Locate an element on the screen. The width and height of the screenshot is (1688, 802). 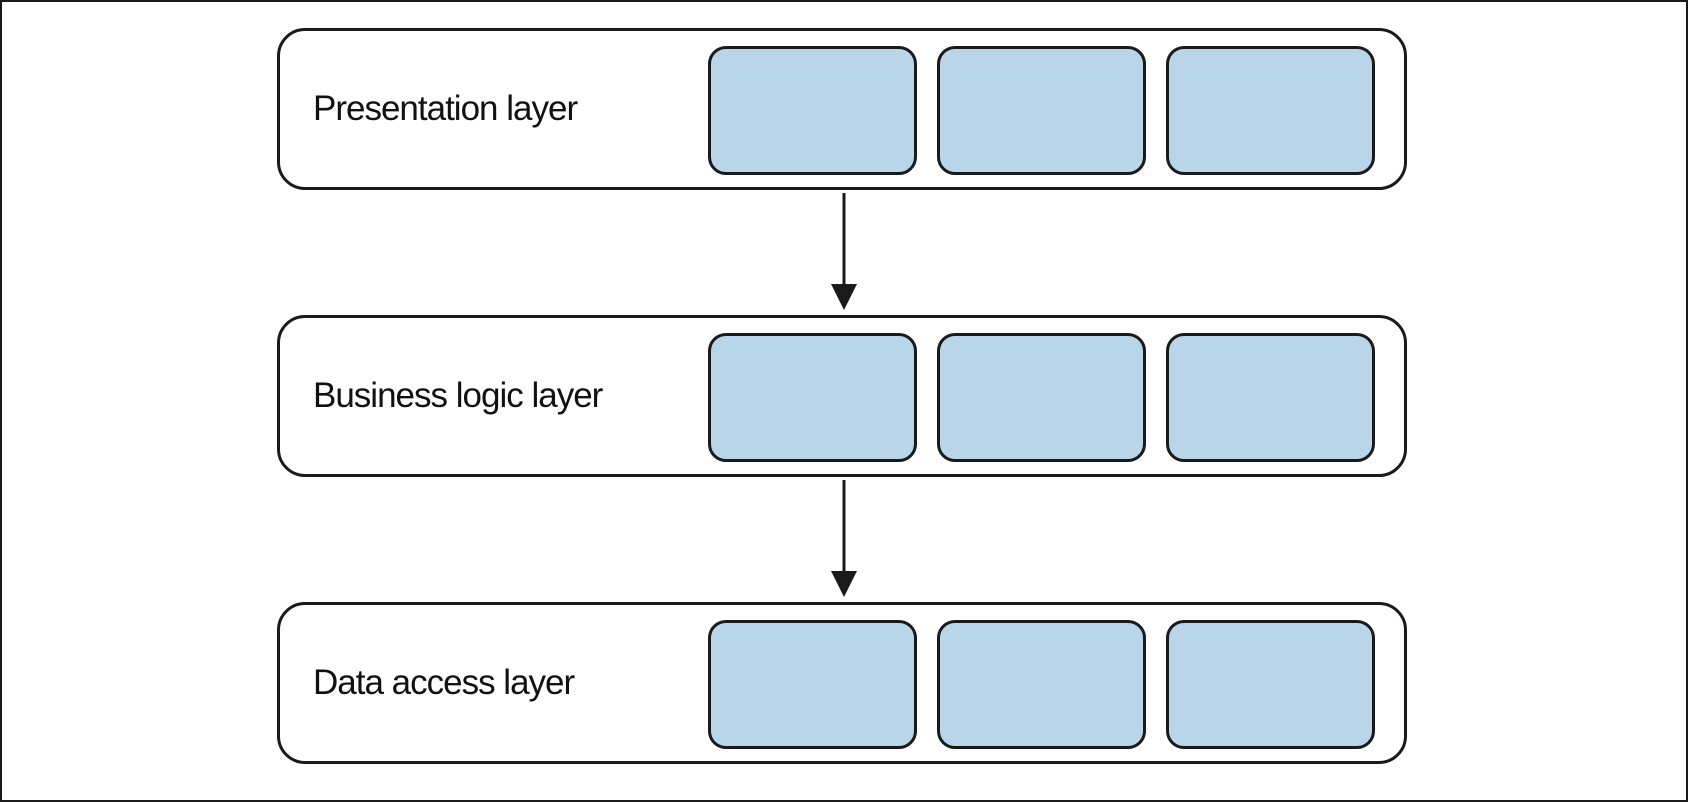
presentation-layer: Presentation layer is located at coordinates (842, 109).